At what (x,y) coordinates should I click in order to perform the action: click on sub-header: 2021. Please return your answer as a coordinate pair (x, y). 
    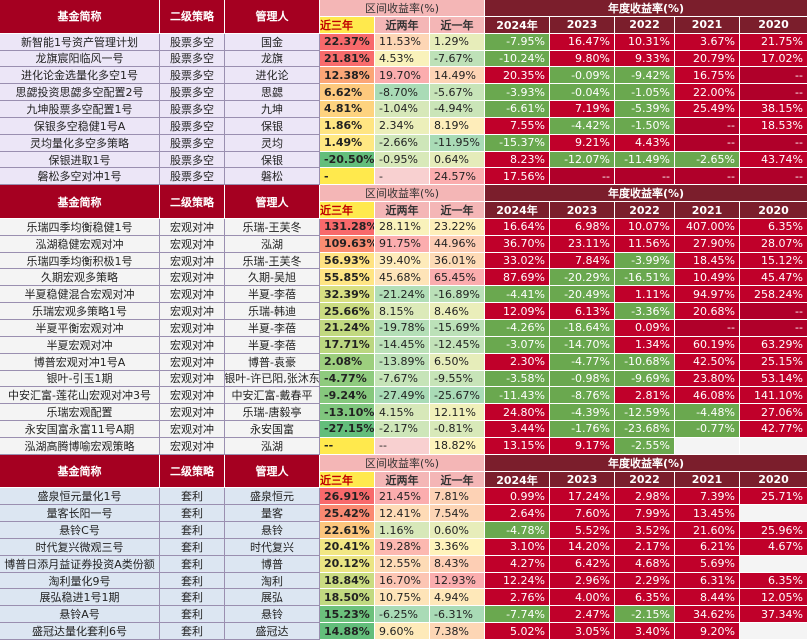
    Looking at the image, I should click on (707, 480).